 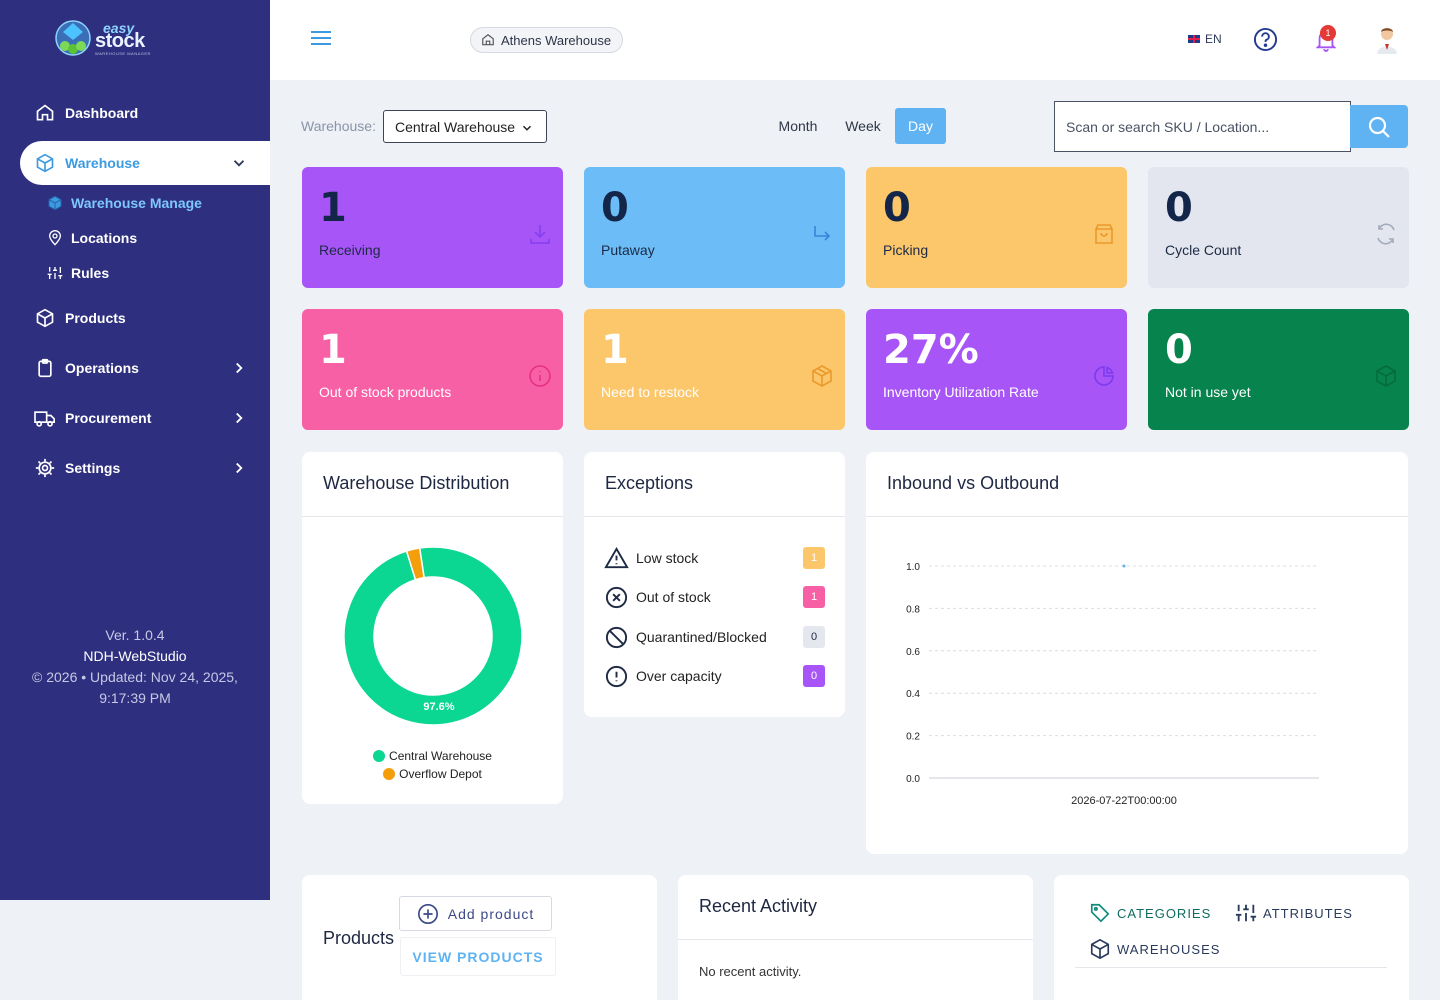 What do you see at coordinates (1208, 392) in the screenshot?
I see `stat-label: Not in use yet` at bounding box center [1208, 392].